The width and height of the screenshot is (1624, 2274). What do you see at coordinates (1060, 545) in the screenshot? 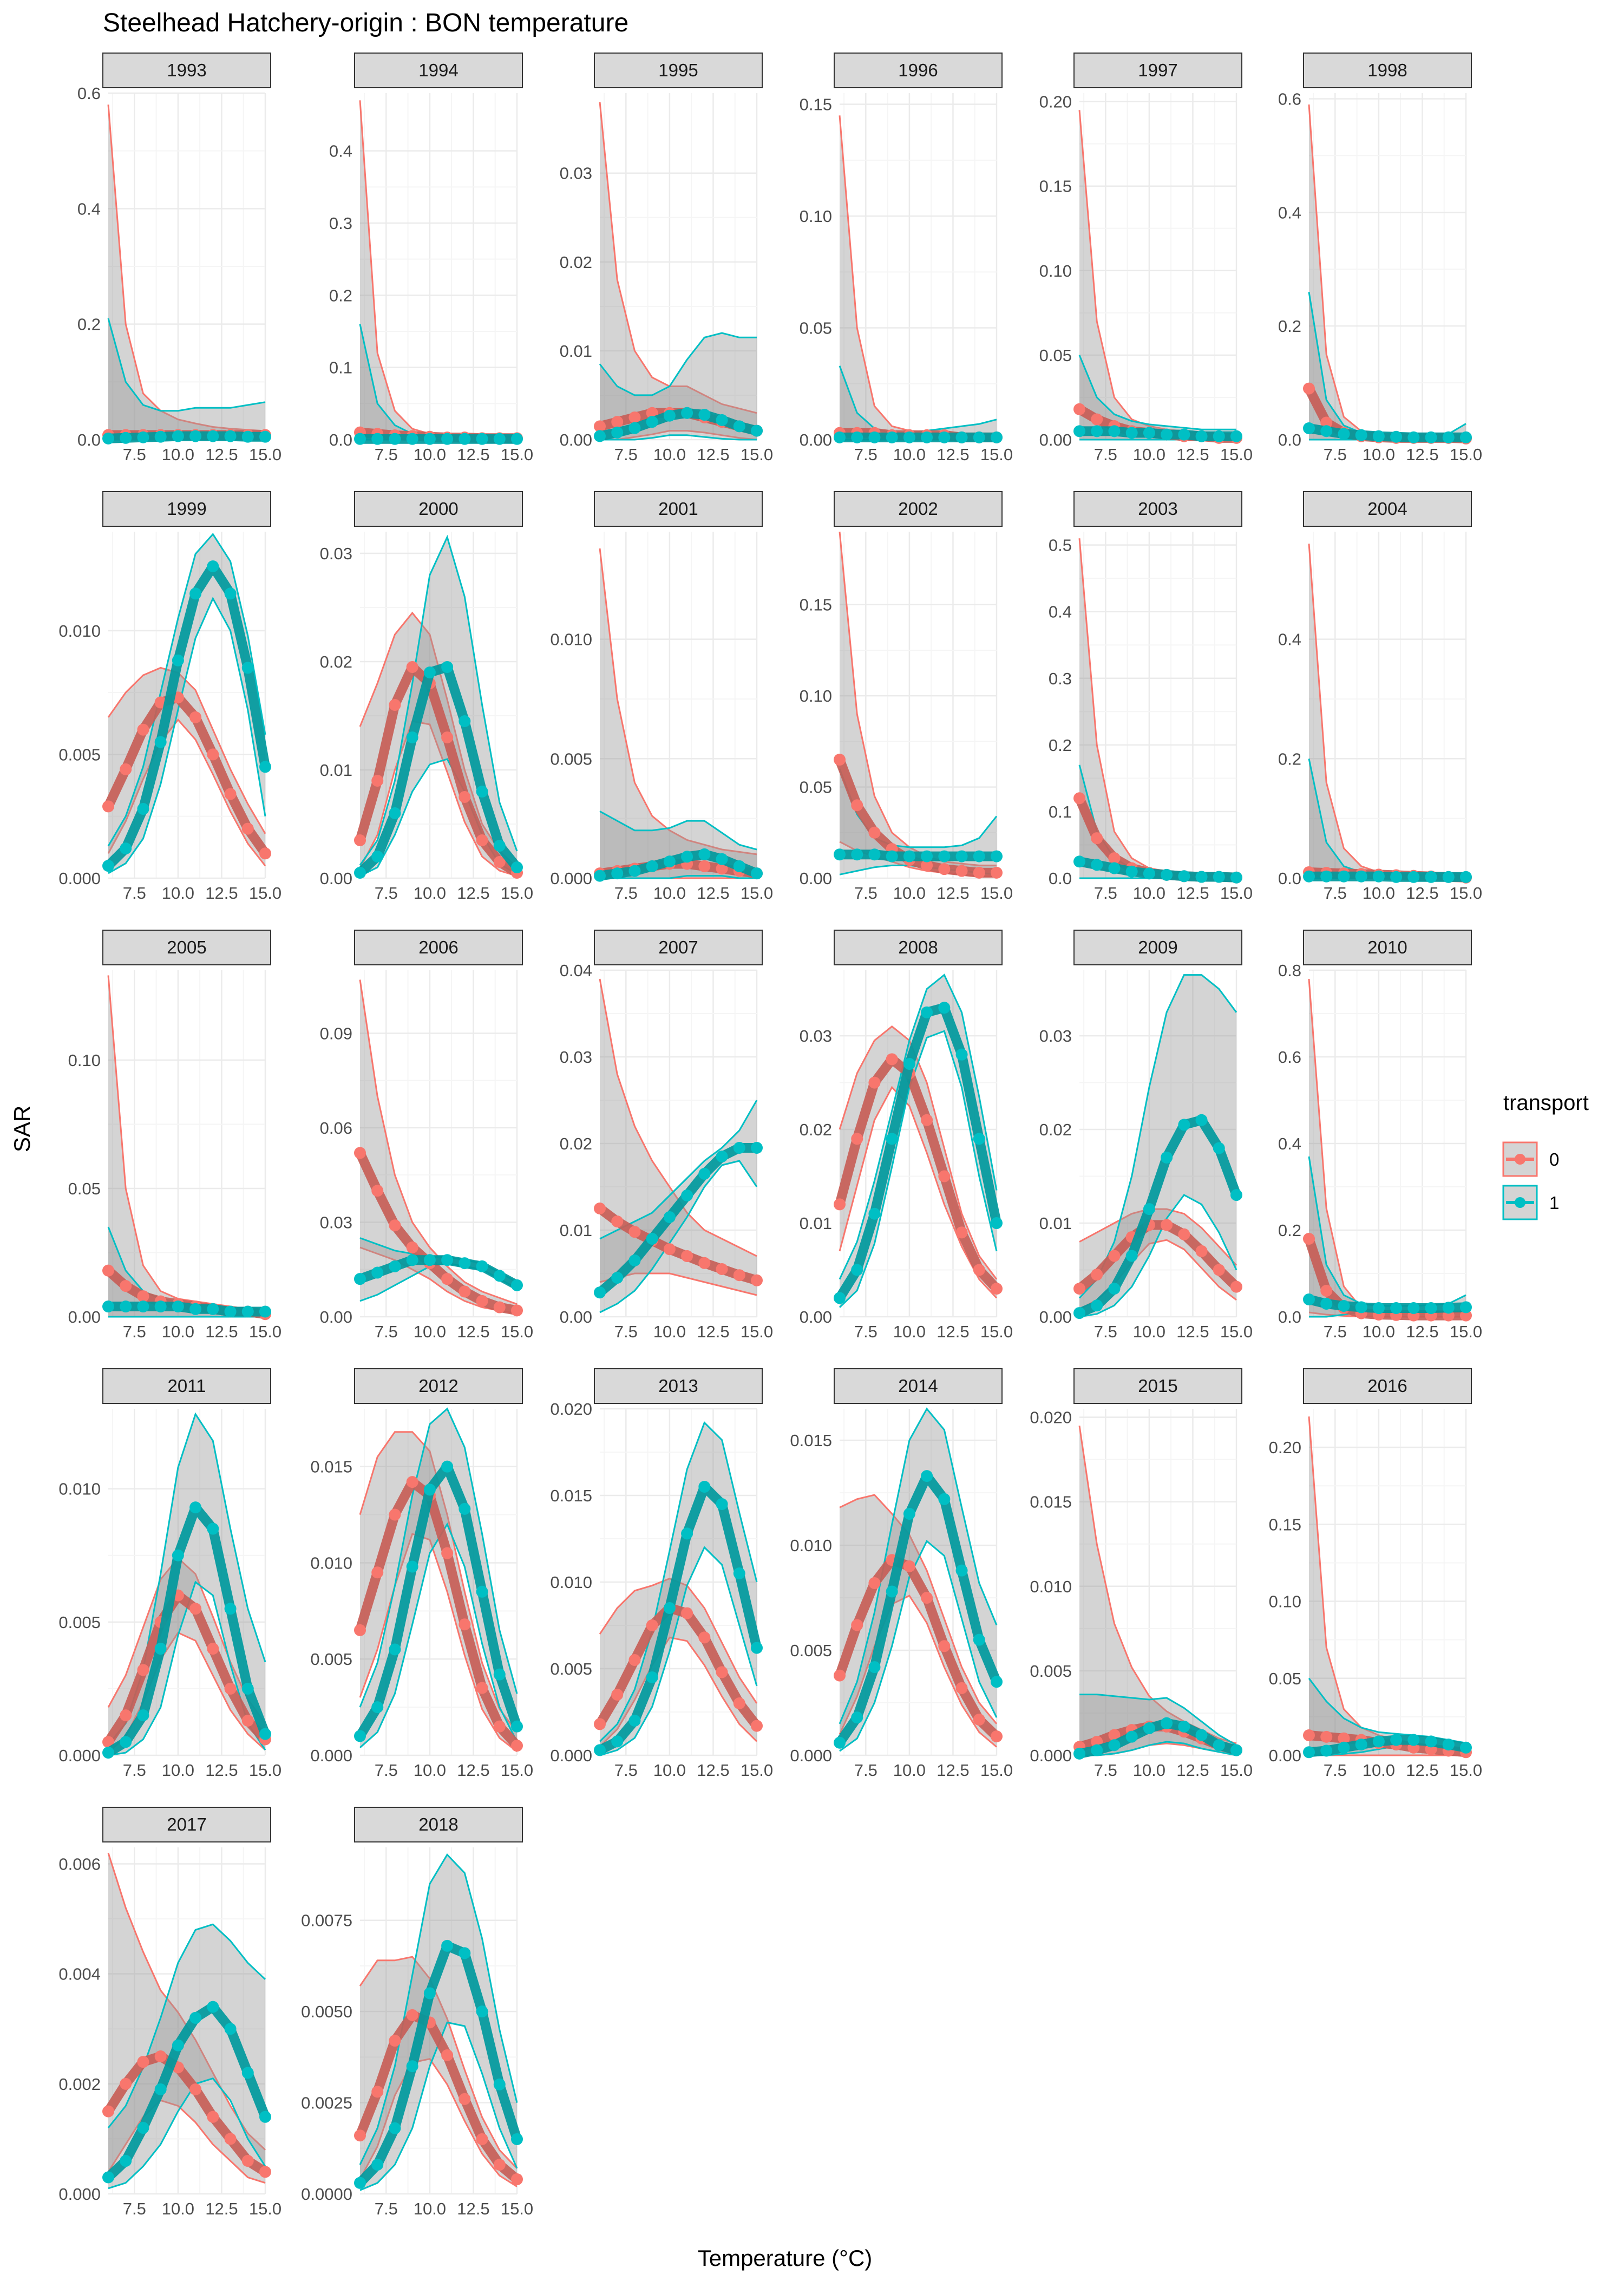
I see `y-tick-label: 0.5` at bounding box center [1060, 545].